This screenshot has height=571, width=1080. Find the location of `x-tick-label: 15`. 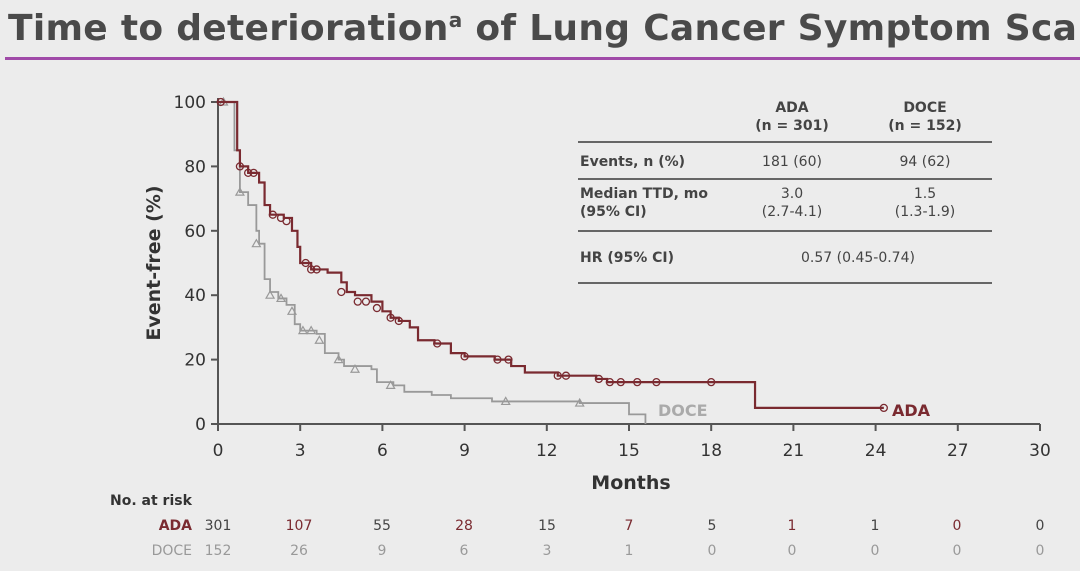

x-tick-label: 15 is located at coordinates (629, 451).